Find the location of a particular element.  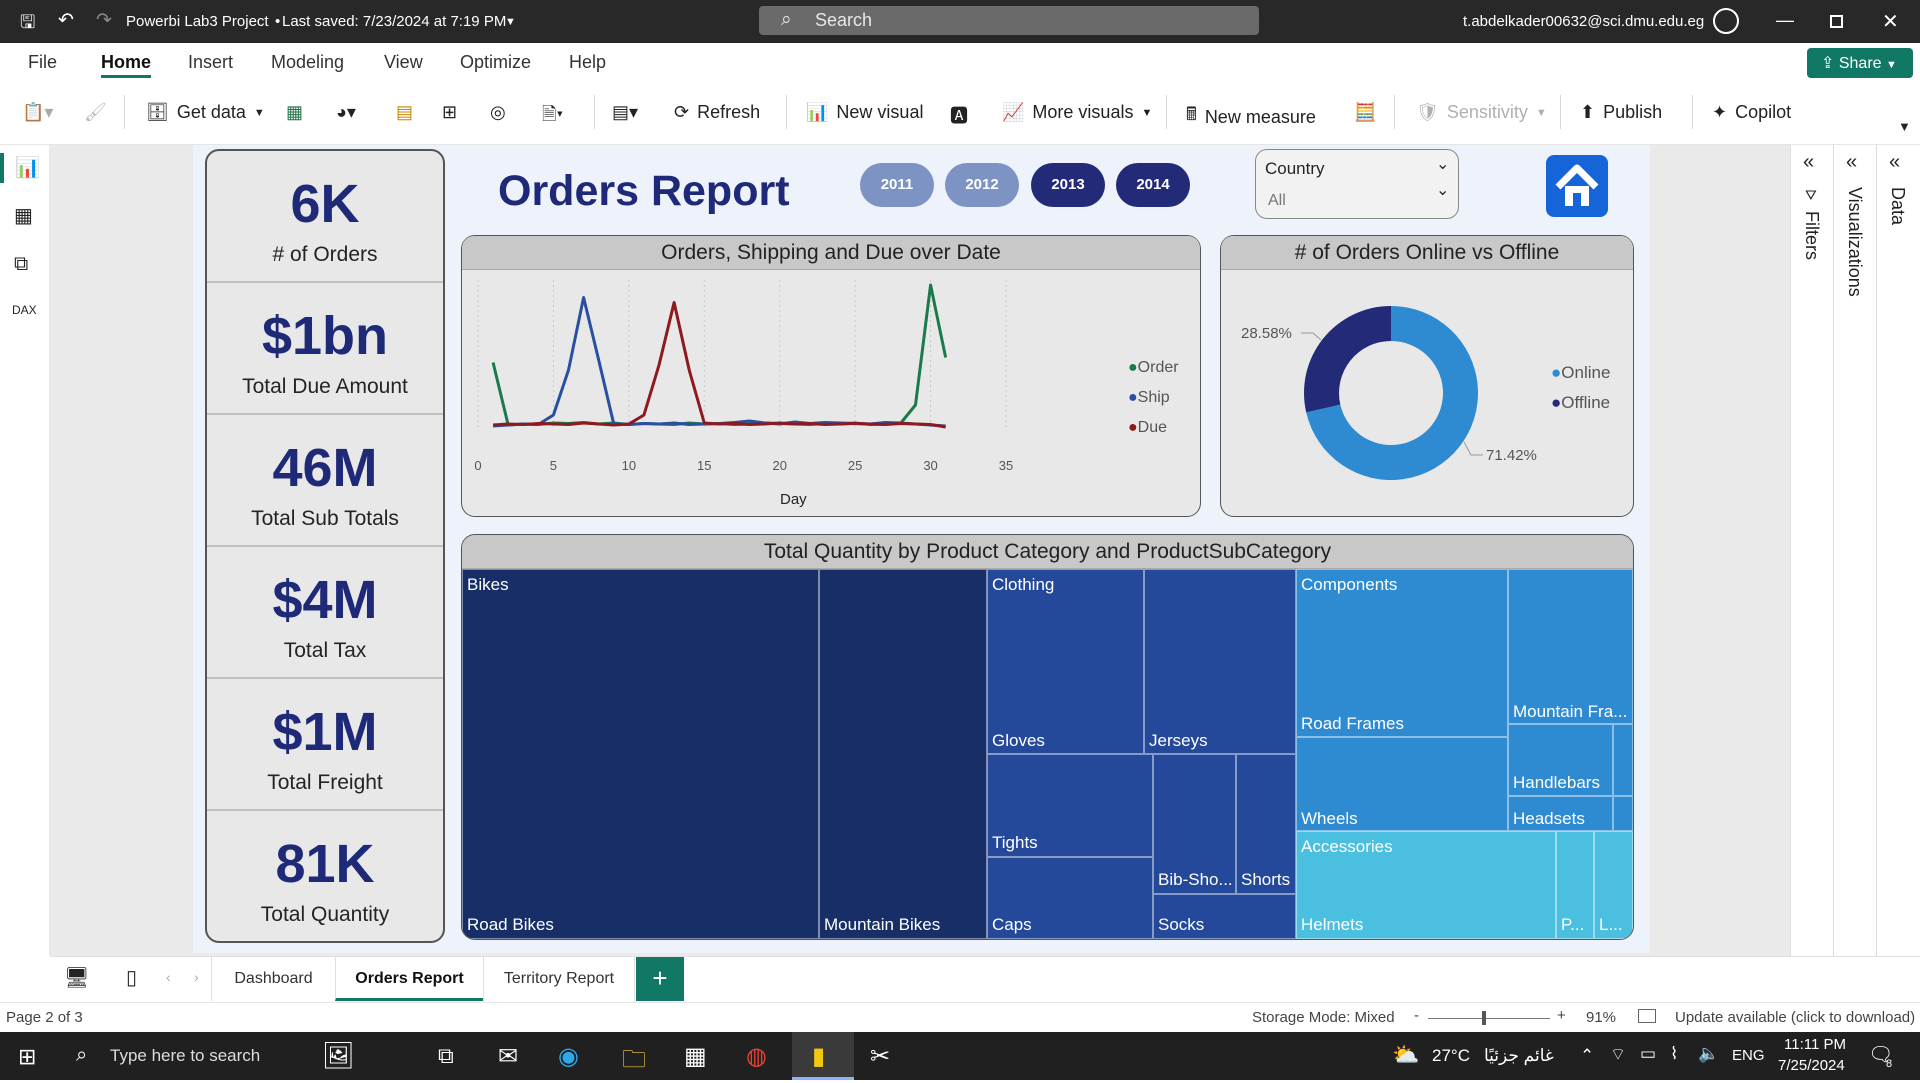

treemap-tile-l is located at coordinates (1613, 885).